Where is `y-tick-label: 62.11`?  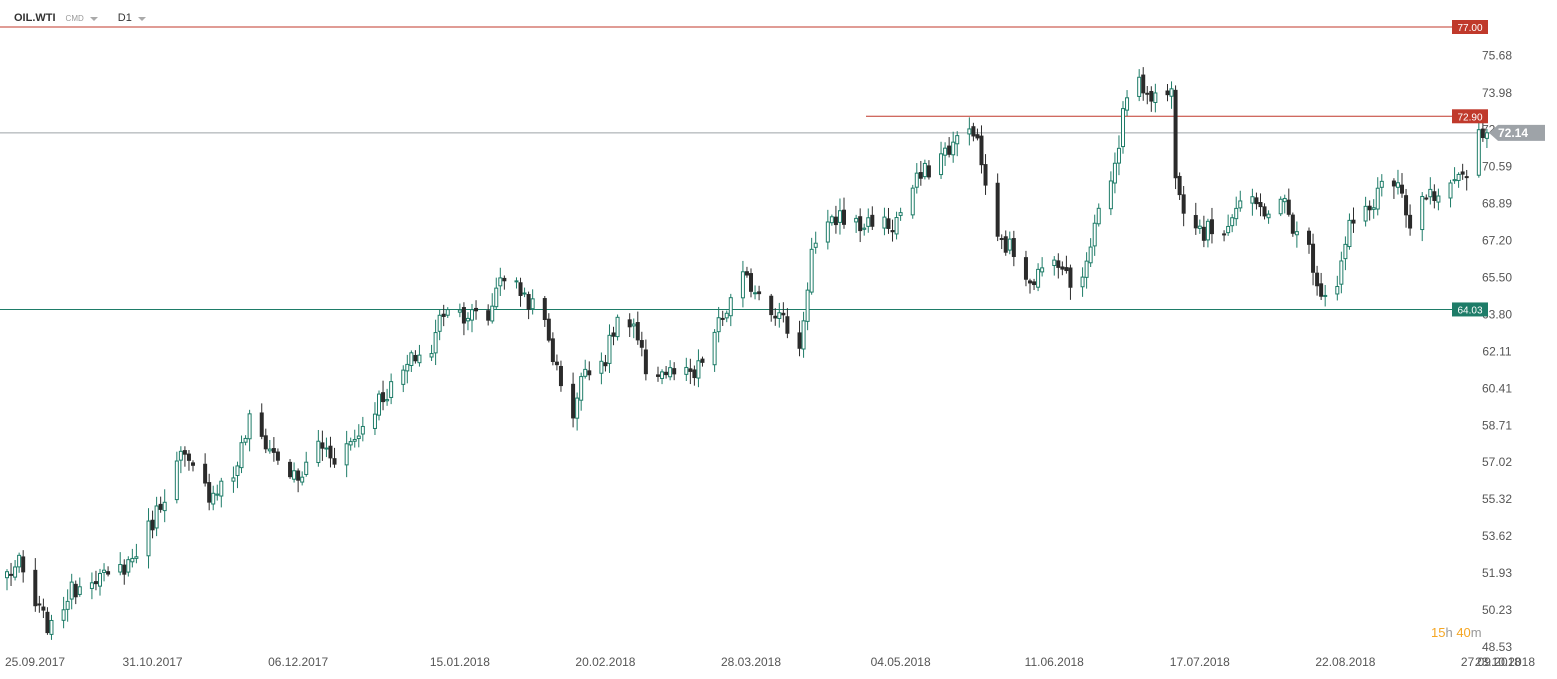 y-tick-label: 62.11 is located at coordinates (1496, 351).